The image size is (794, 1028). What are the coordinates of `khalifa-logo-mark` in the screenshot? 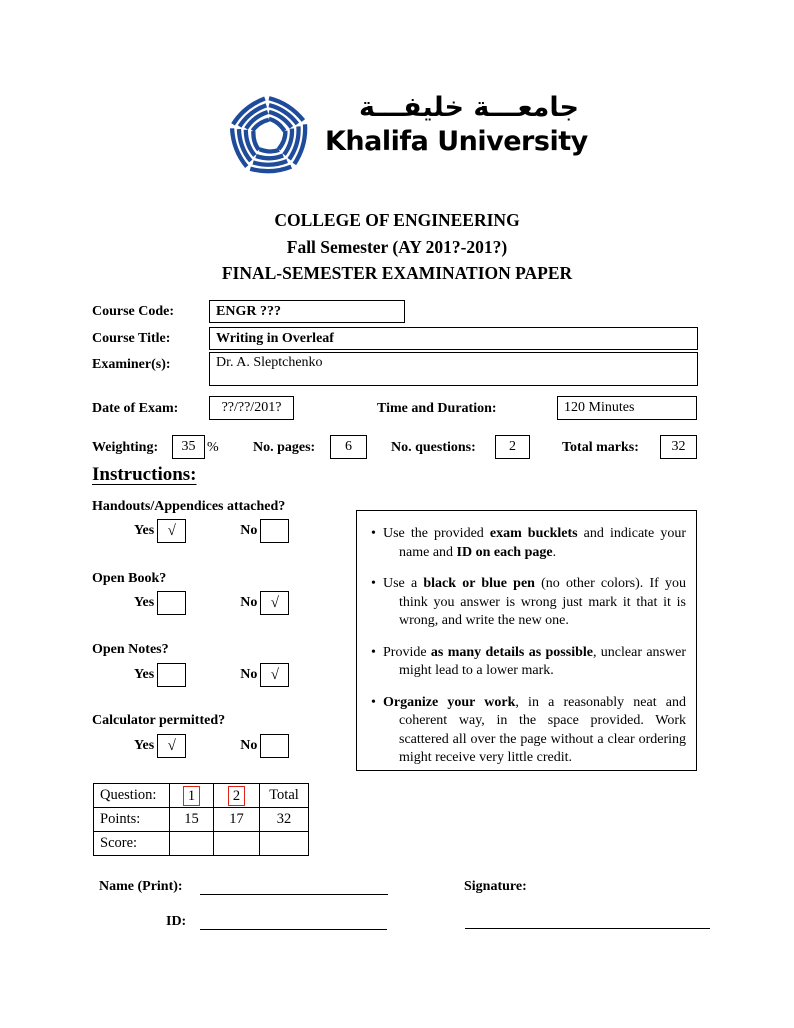 It's located at (268, 135).